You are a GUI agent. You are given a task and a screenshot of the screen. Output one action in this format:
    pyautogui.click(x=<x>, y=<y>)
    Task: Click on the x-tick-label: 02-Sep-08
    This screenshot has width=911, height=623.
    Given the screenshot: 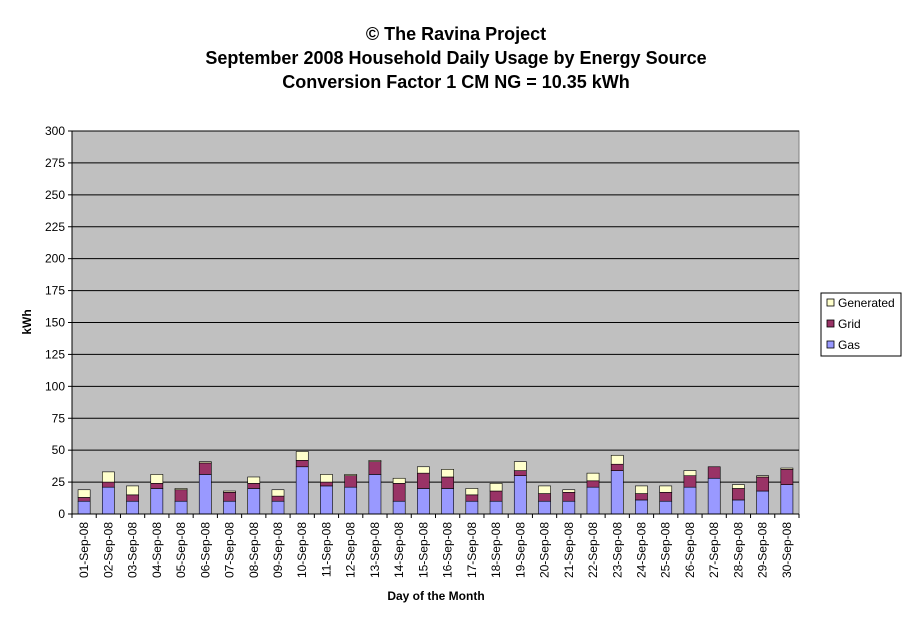 What is the action you would take?
    pyautogui.click(x=108, y=550)
    